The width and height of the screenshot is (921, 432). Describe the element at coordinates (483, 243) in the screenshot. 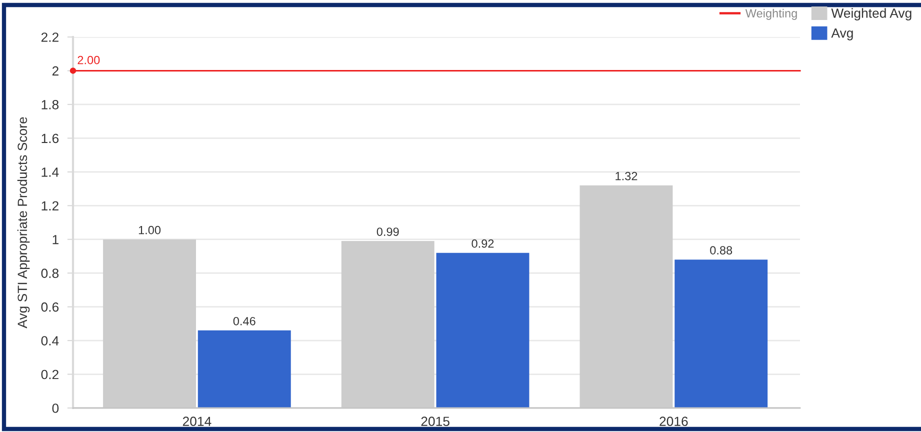

I see `data-label: 0.92` at that location.